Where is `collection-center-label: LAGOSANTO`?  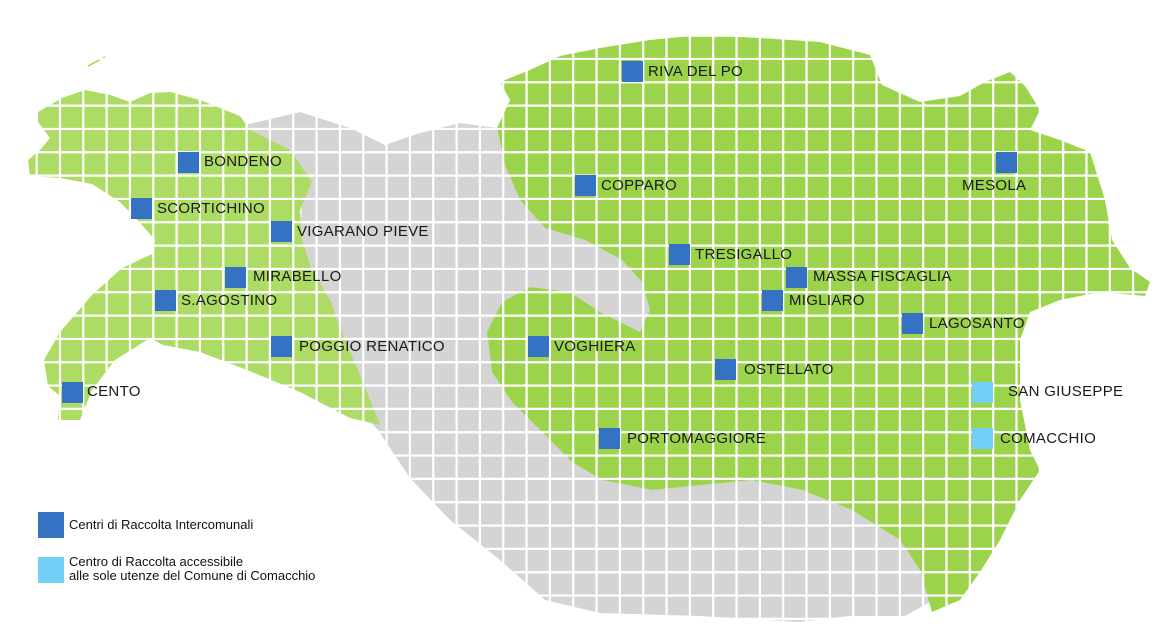
collection-center-label: LAGOSANTO is located at coordinates (977, 323).